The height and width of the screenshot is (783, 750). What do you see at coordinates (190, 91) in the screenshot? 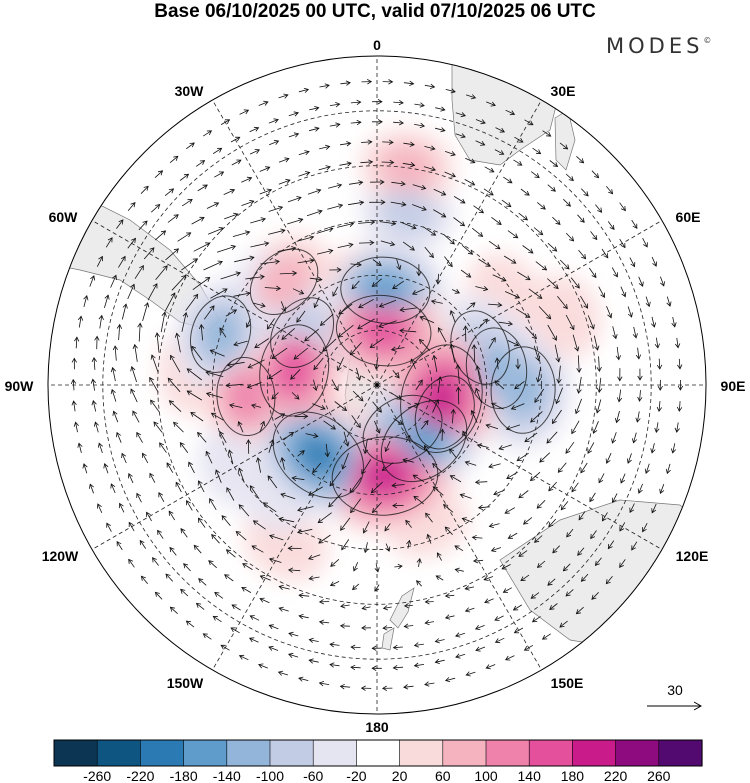
I see `lon-label-30w: 30W` at bounding box center [190, 91].